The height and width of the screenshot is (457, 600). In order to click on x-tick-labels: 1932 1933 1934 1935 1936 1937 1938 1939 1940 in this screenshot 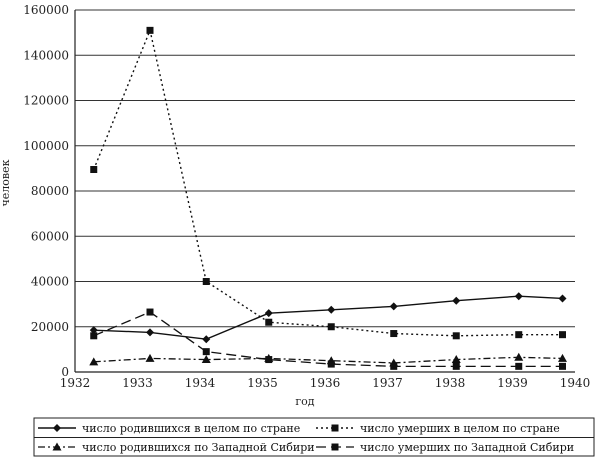, I will do `click(325, 383)`.